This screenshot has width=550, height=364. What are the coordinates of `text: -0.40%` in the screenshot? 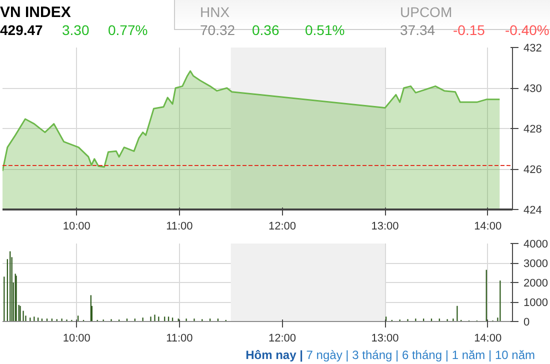 It's located at (527, 30).